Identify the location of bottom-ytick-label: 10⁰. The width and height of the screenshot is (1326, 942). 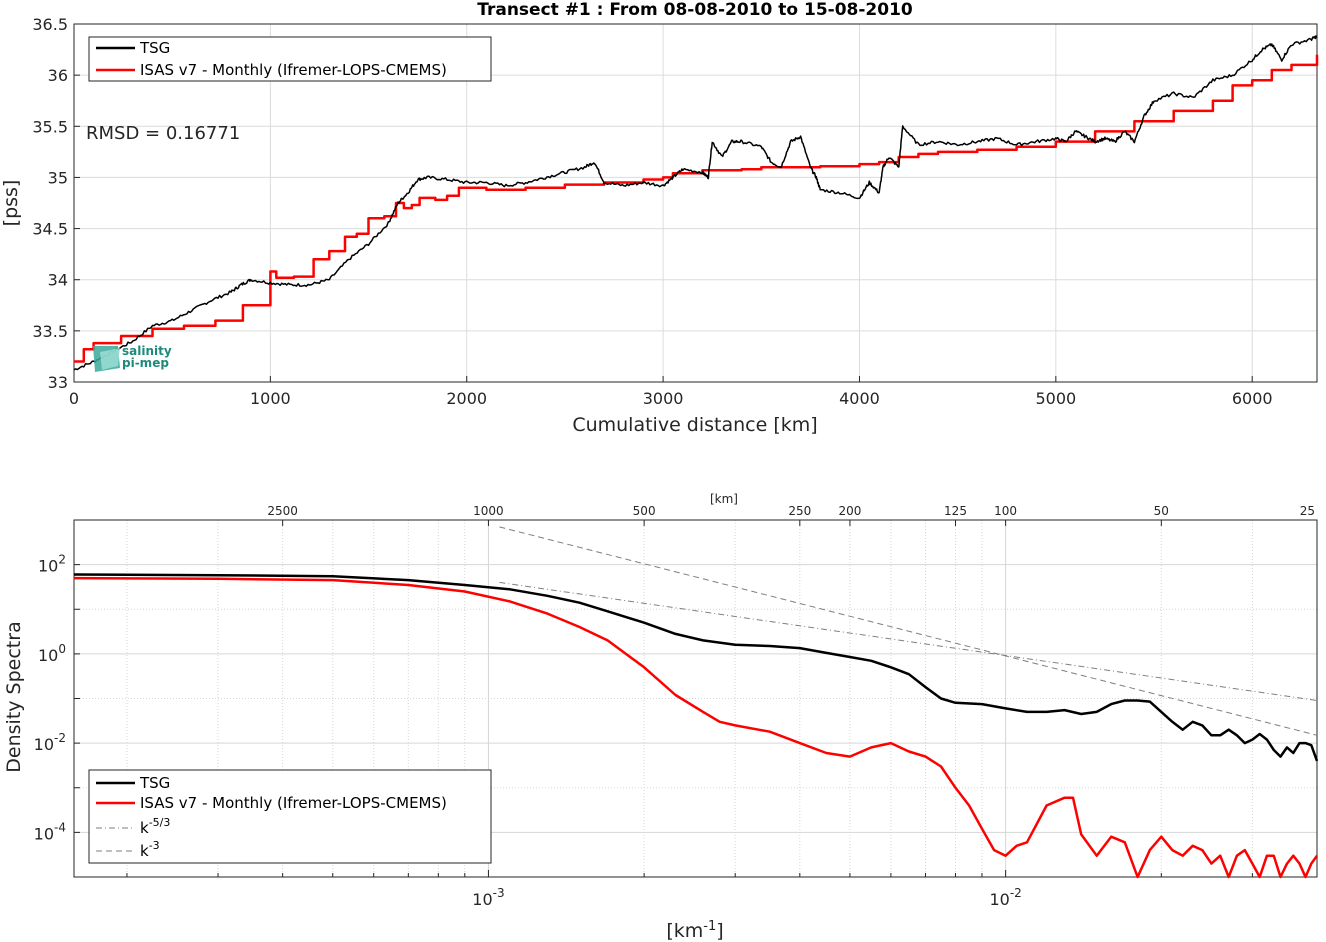
(52, 653).